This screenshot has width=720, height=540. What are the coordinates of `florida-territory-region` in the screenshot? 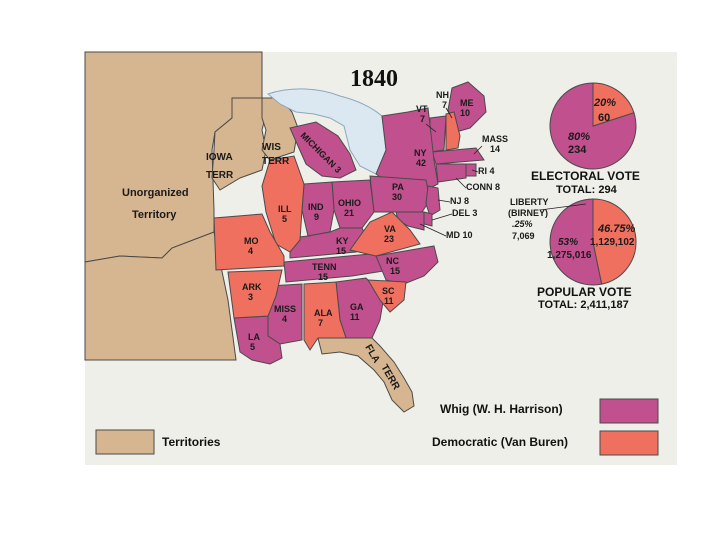 It's located at (366, 375).